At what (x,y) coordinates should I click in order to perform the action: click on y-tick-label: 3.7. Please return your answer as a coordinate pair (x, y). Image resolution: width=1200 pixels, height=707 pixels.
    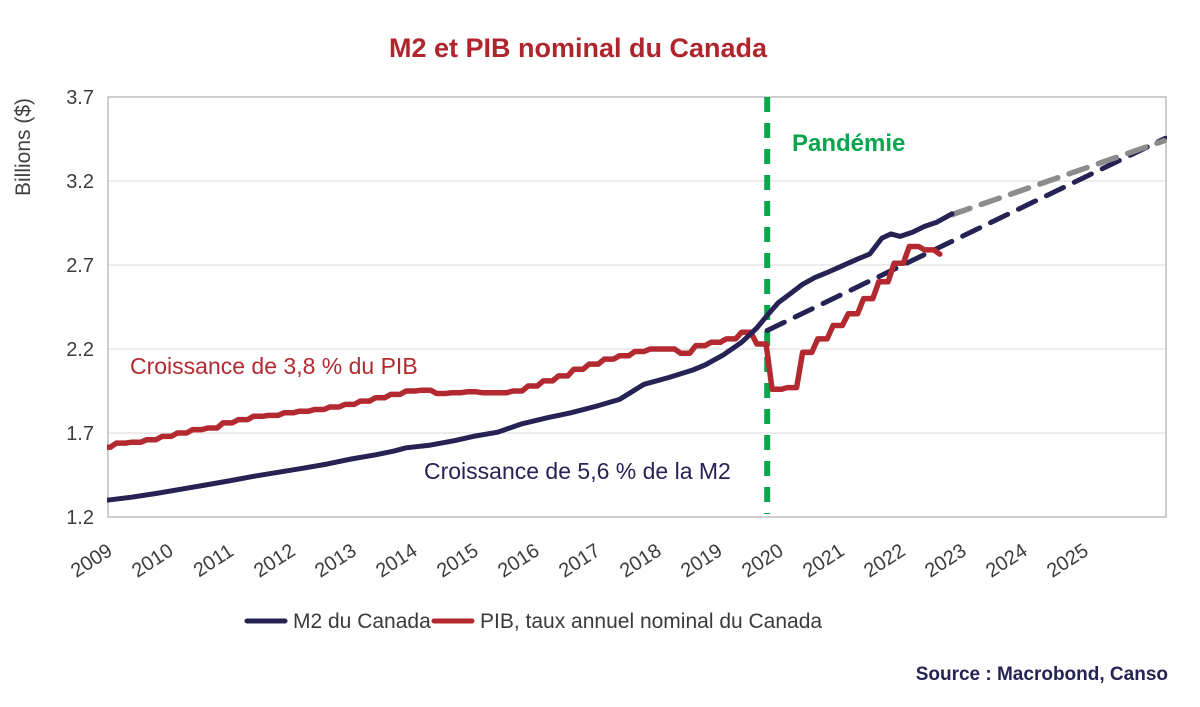
    Looking at the image, I should click on (80, 98).